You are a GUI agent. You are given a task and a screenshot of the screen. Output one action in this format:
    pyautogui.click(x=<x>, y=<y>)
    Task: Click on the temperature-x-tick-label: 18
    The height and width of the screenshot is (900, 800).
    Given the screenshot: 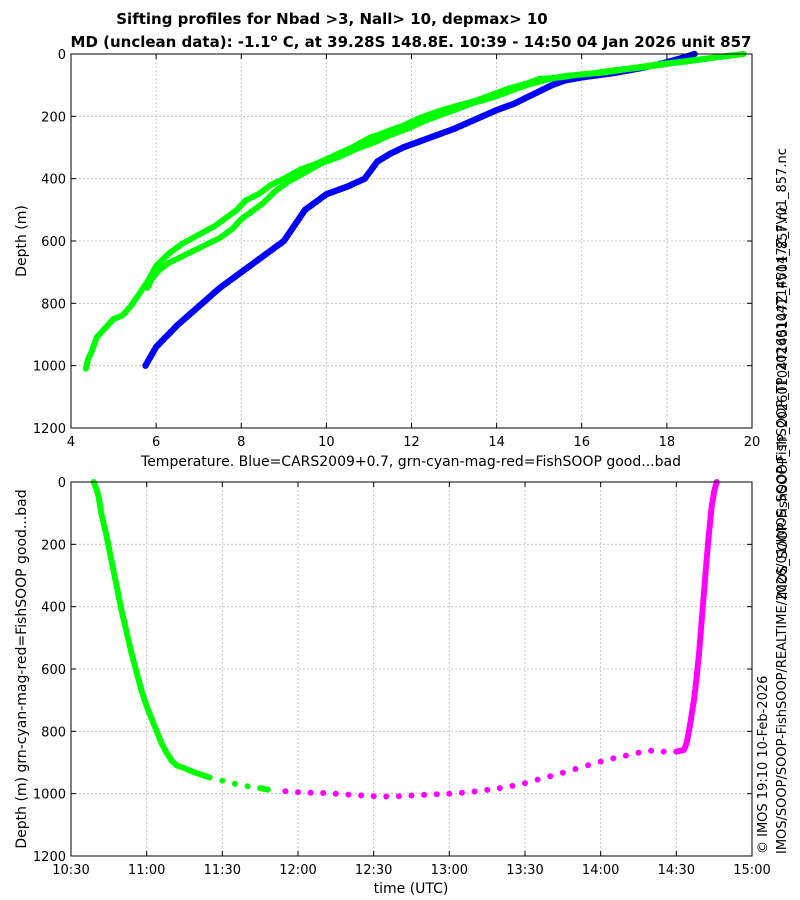 What is the action you would take?
    pyautogui.click(x=667, y=442)
    